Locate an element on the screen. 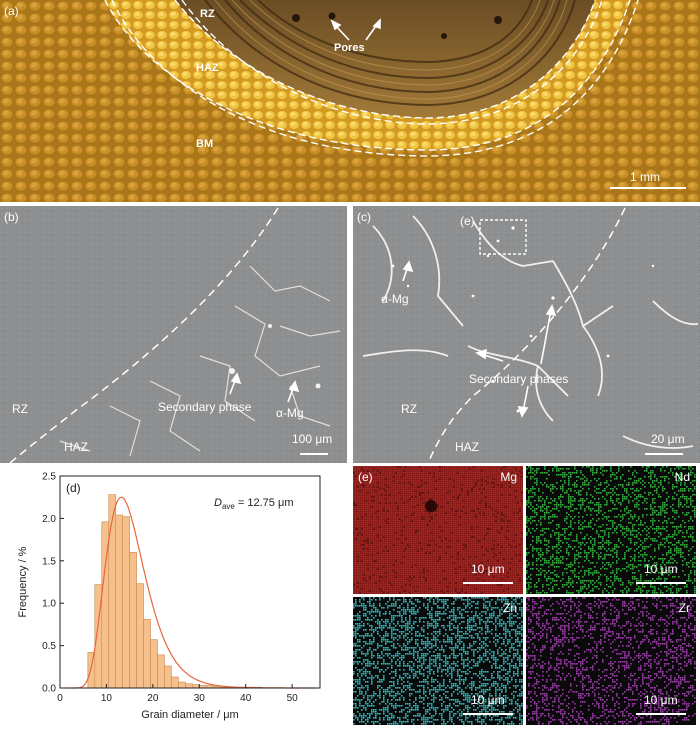  panel-e-label: (e) is located at coordinates (365, 477).